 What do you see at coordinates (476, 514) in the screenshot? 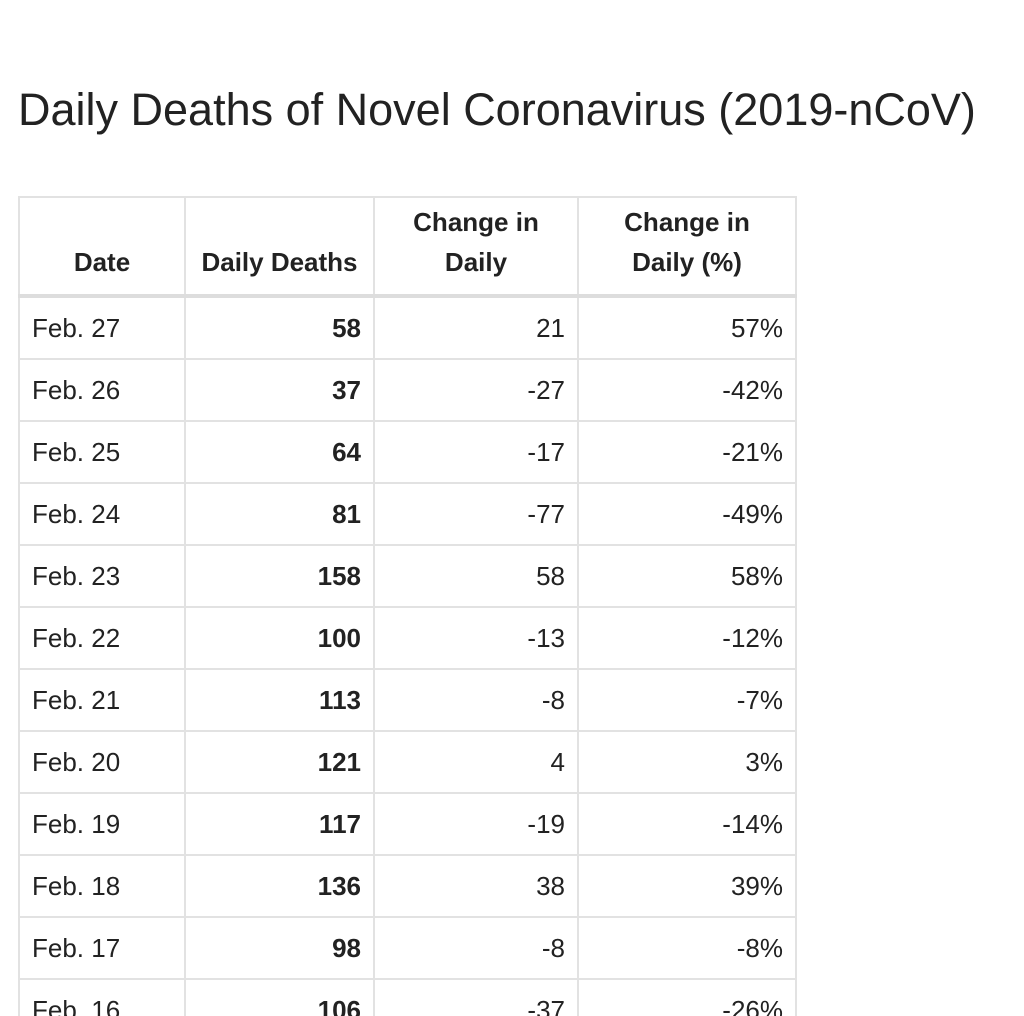
I see `table-cell: -77` at bounding box center [476, 514].